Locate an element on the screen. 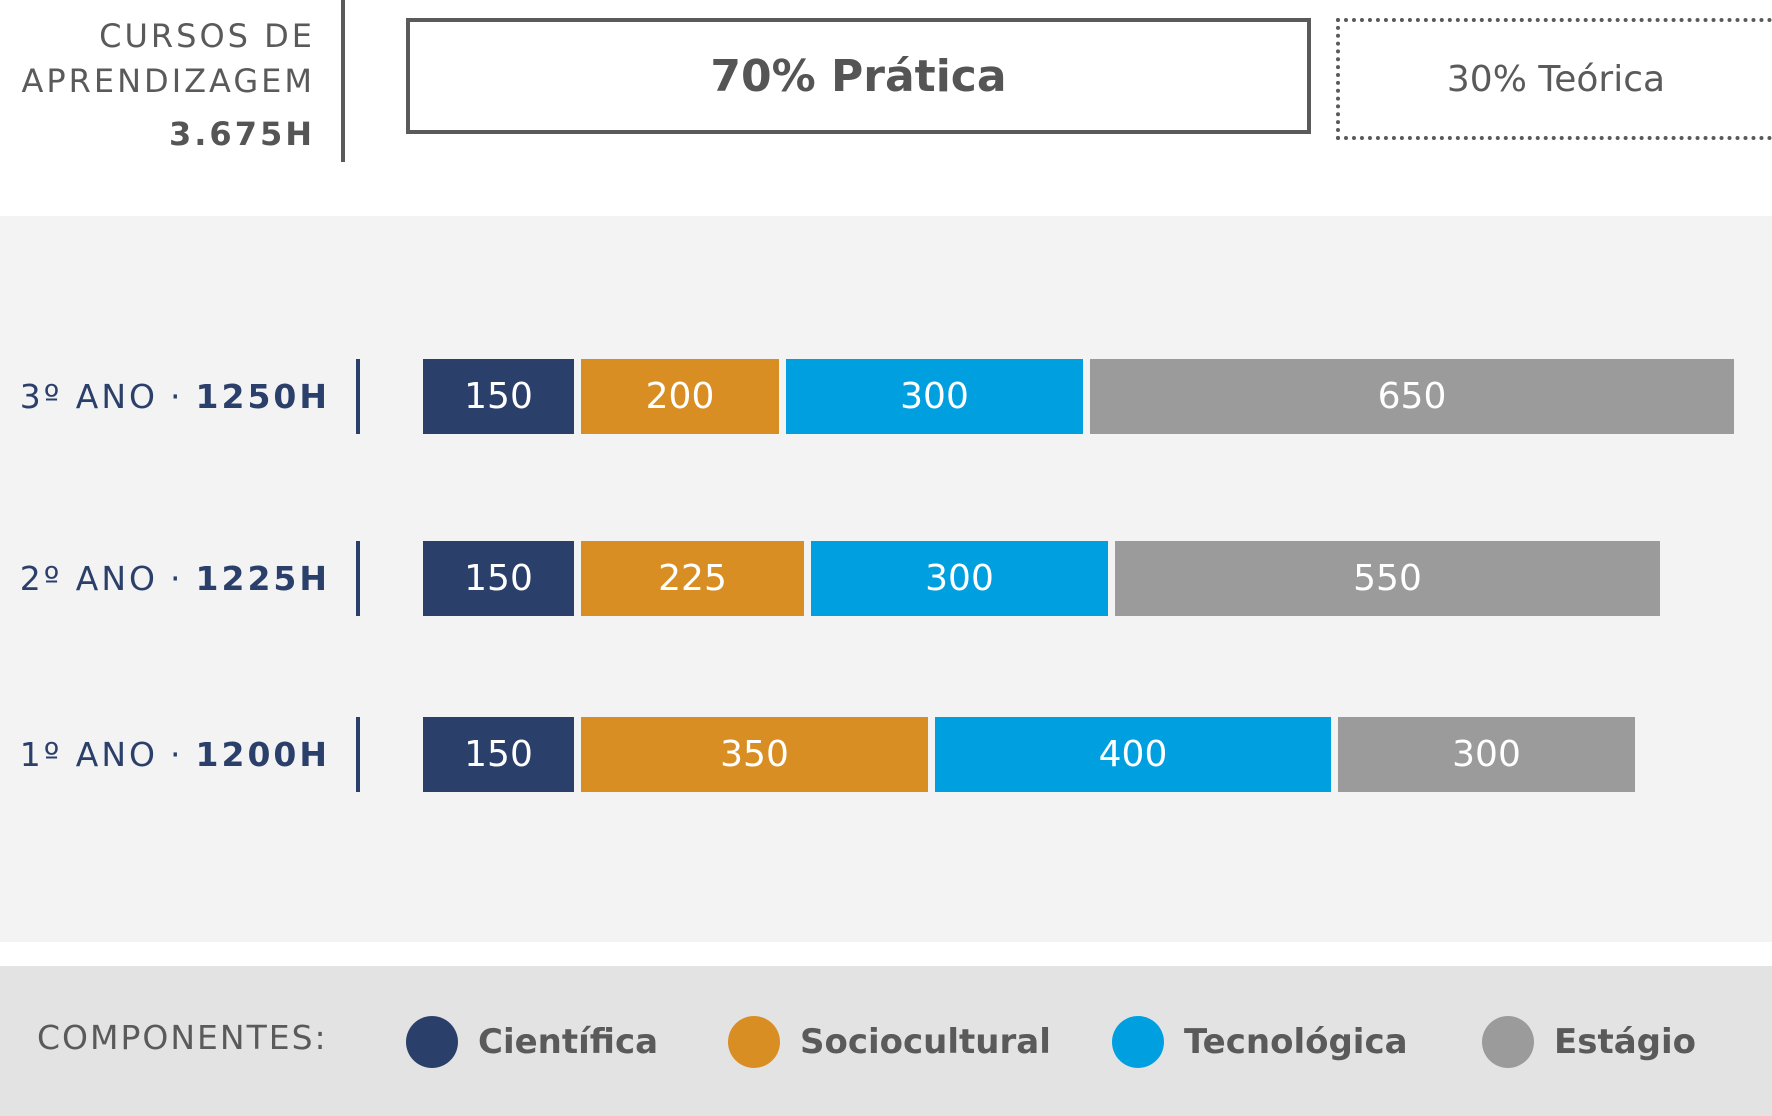 This screenshot has width=1772, height=1116. bar-segment-estágio: 550 is located at coordinates (1387, 578).